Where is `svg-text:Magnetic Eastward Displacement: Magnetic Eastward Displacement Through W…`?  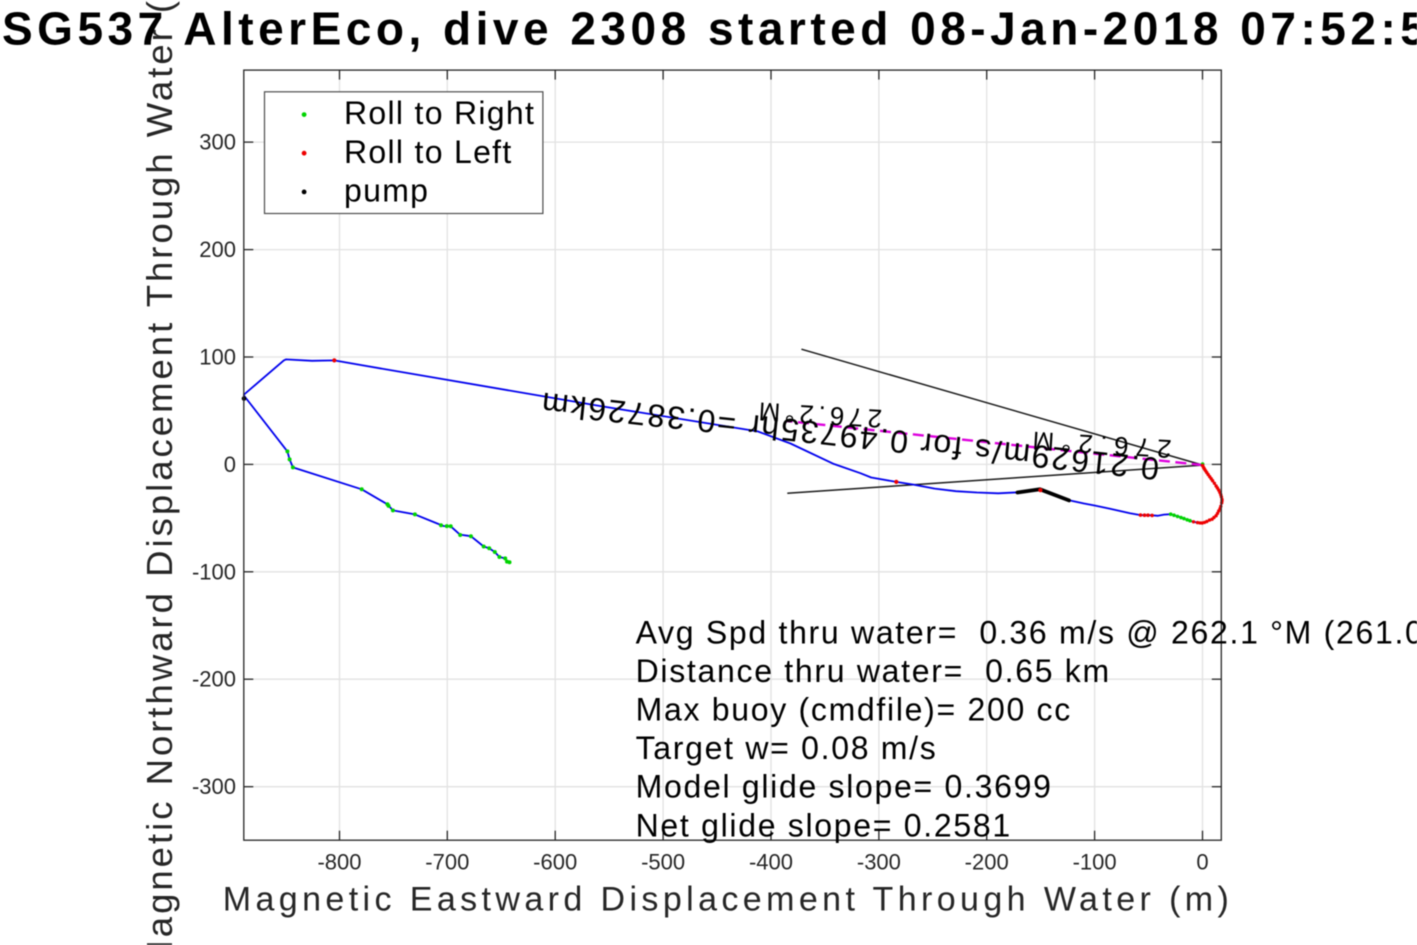 svg-text:Magnetic Eastward Displacement: Magnetic Eastward Displacement Through W… is located at coordinates (728, 900).